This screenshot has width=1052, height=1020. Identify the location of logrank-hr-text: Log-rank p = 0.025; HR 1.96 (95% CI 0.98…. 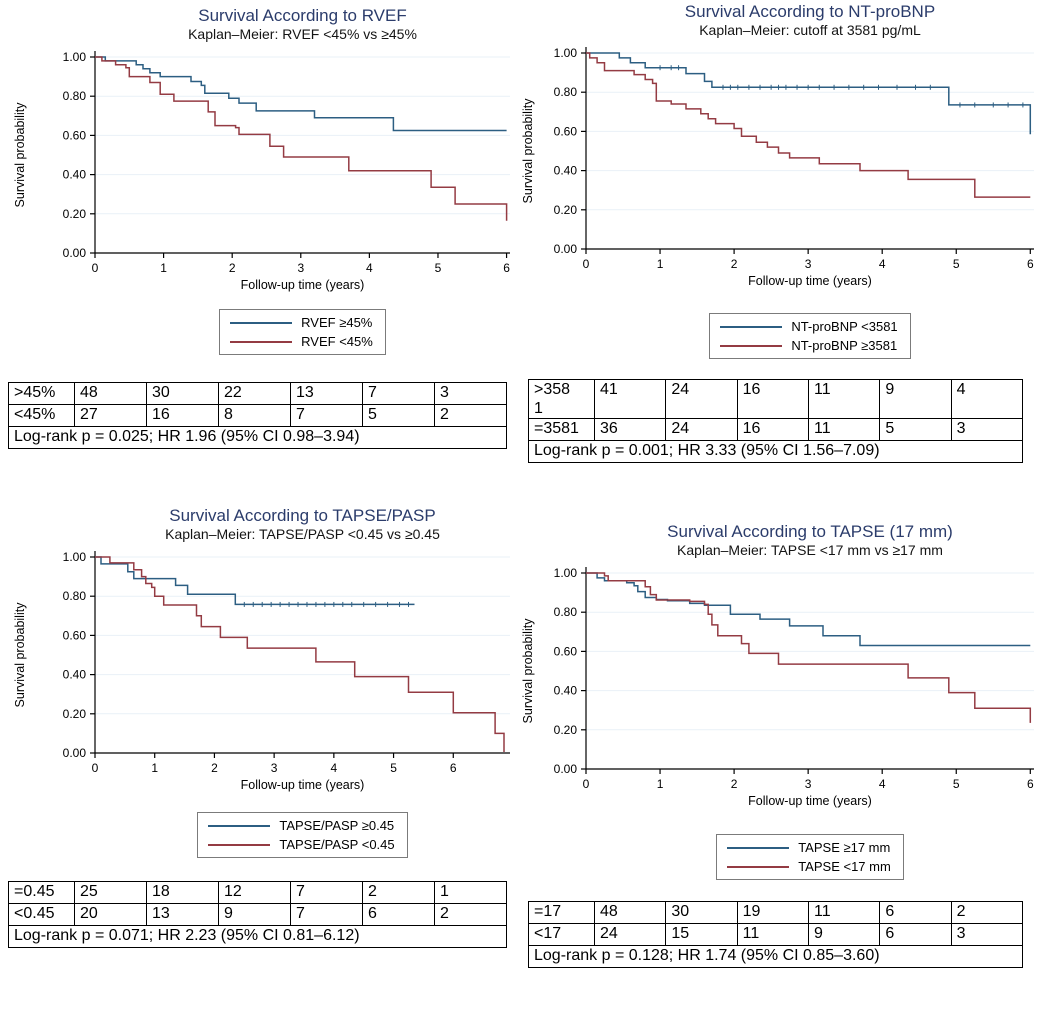
(257, 437).